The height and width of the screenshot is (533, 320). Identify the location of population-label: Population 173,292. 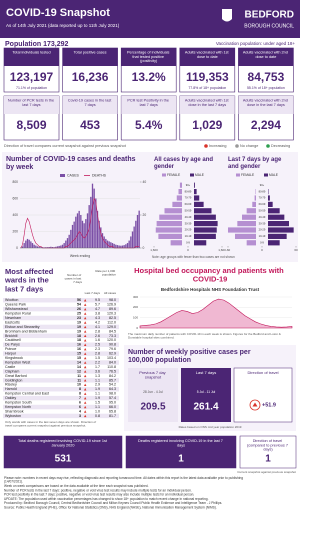
(37, 44).